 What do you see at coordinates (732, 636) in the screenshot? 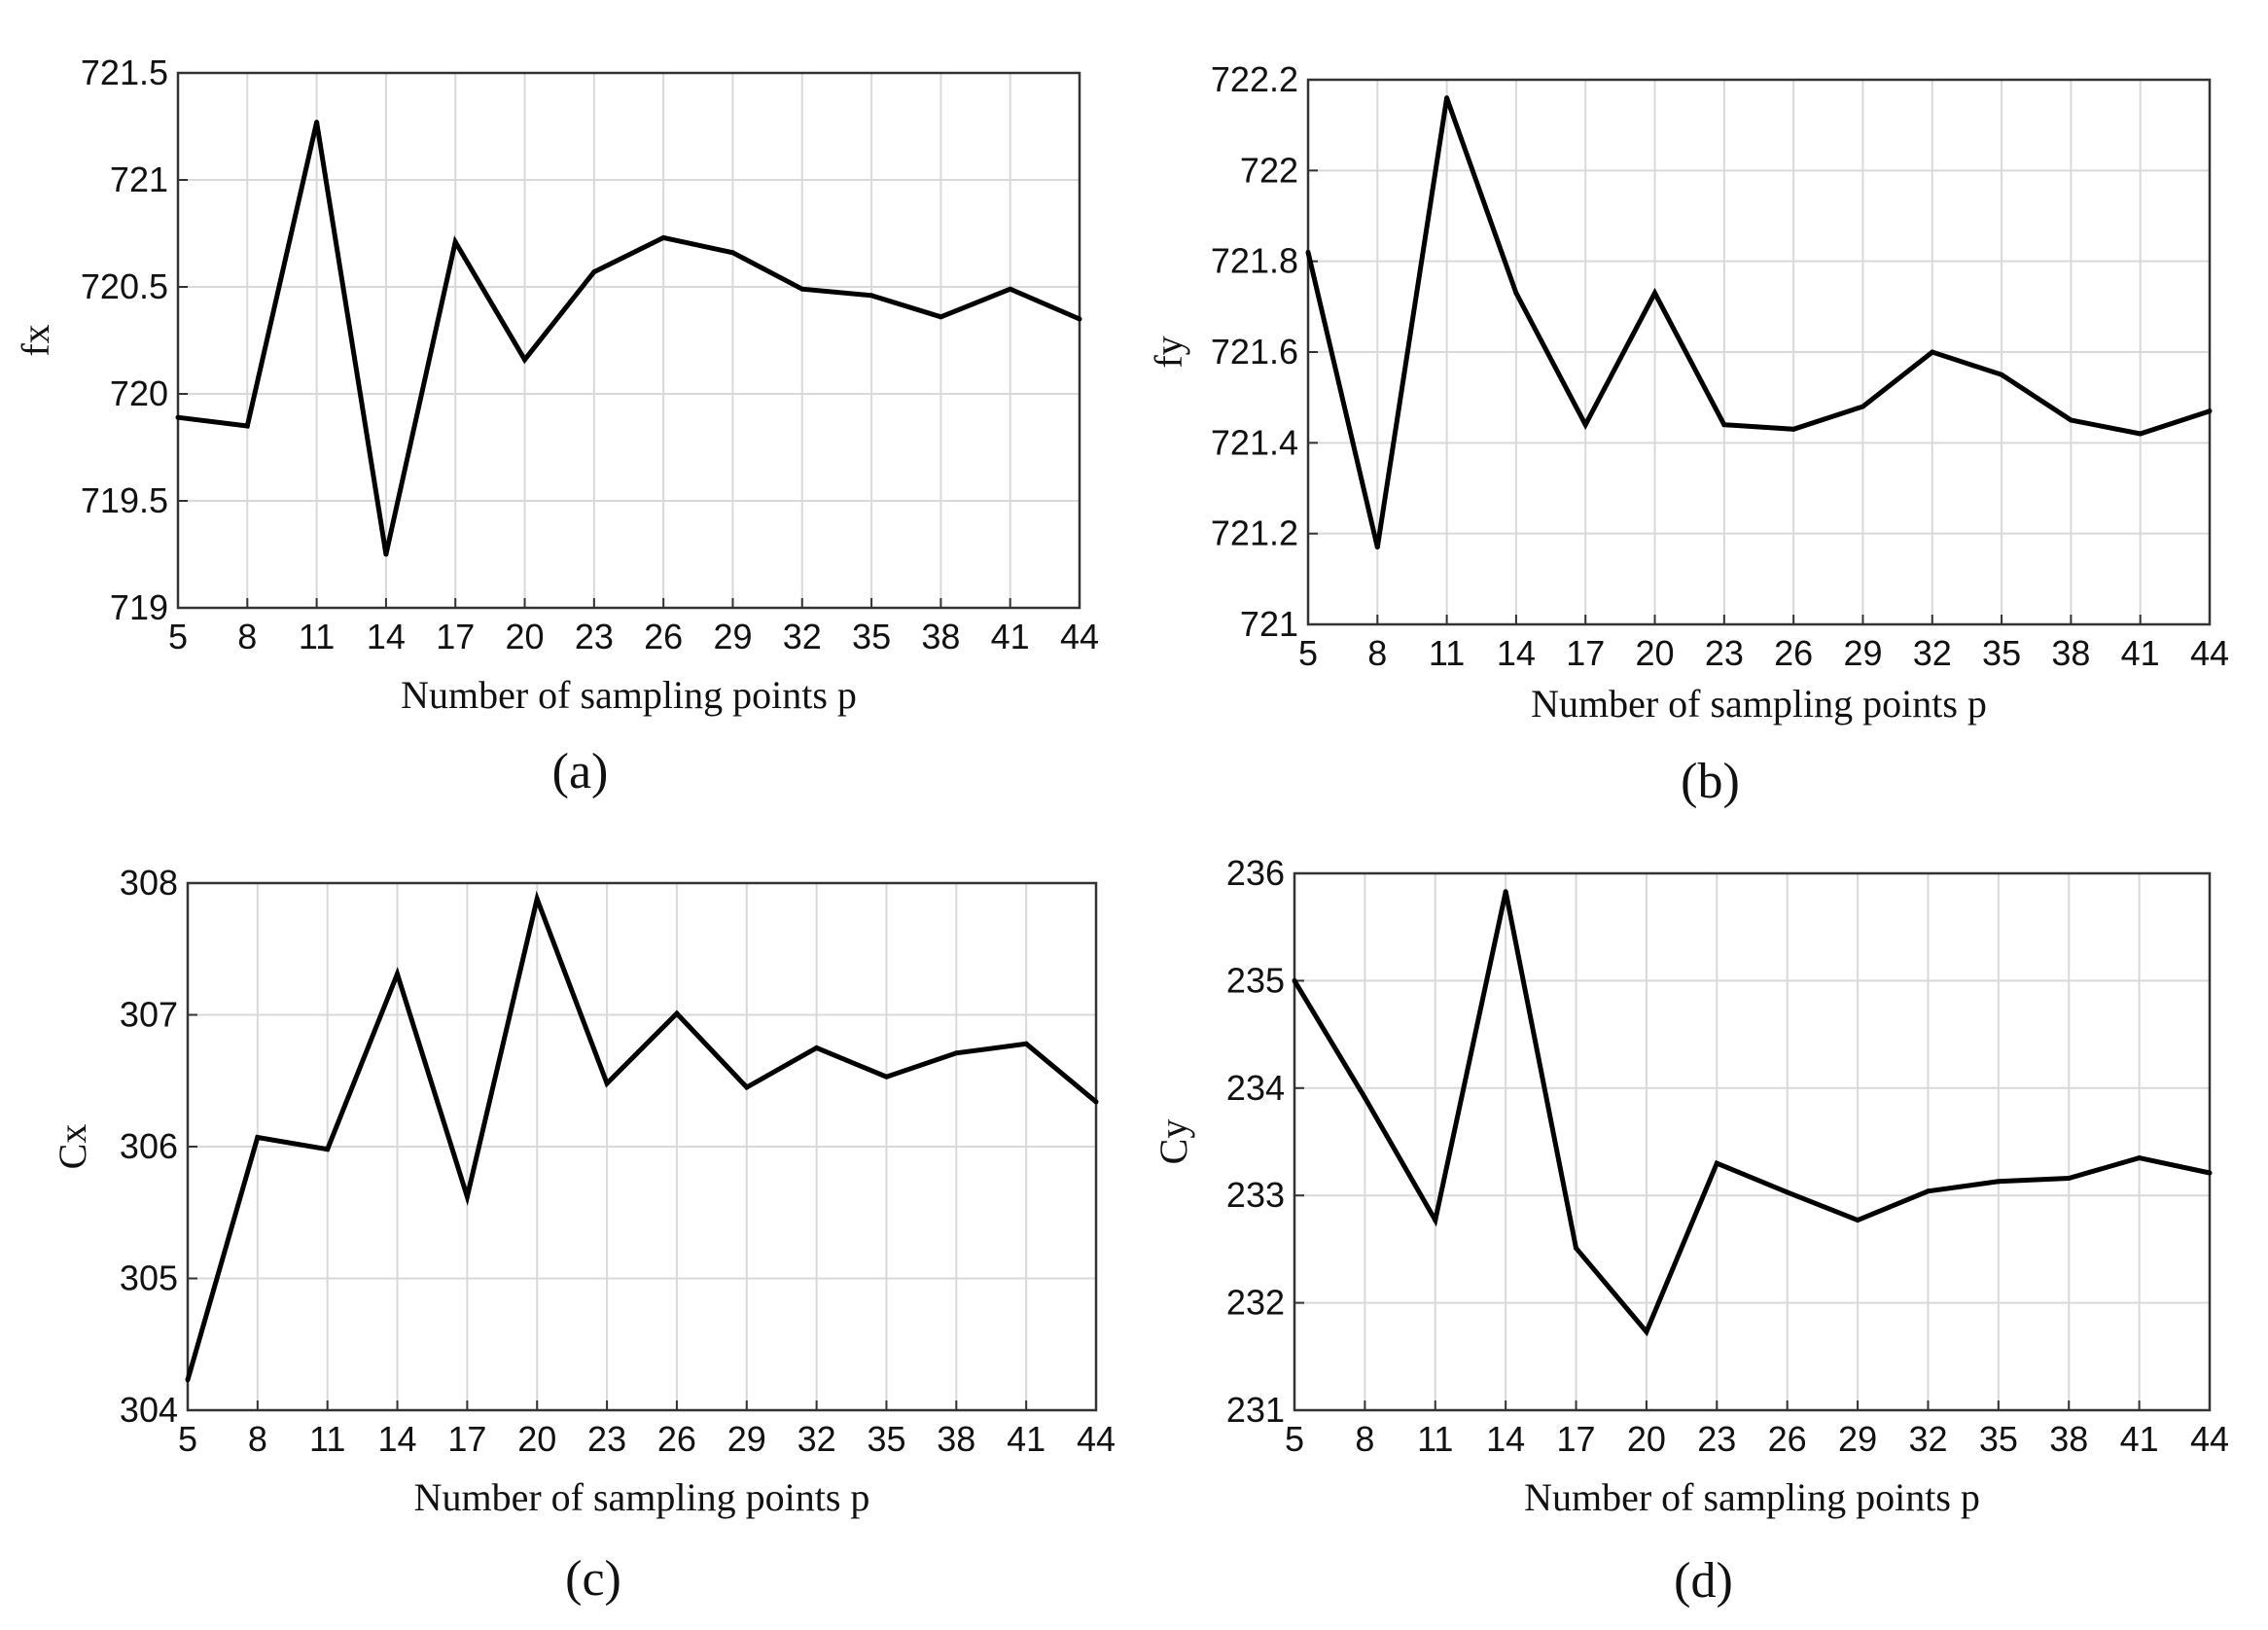
I see `x-tick-label: 29` at bounding box center [732, 636].